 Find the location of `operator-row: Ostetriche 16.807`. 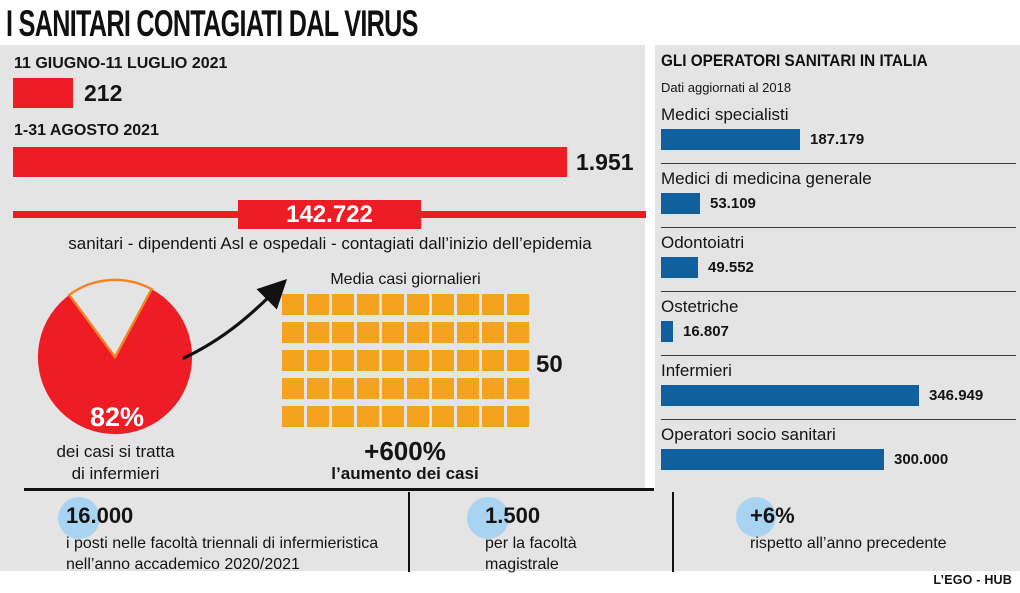

operator-row: Ostetriche 16.807 is located at coordinates (838, 324).